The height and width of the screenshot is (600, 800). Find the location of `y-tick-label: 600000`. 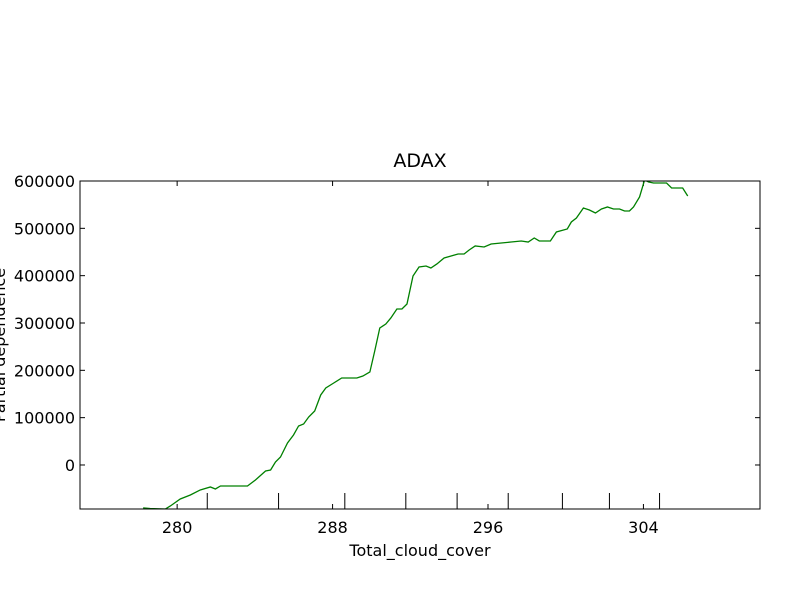

y-tick-label: 600000 is located at coordinates (44, 181).